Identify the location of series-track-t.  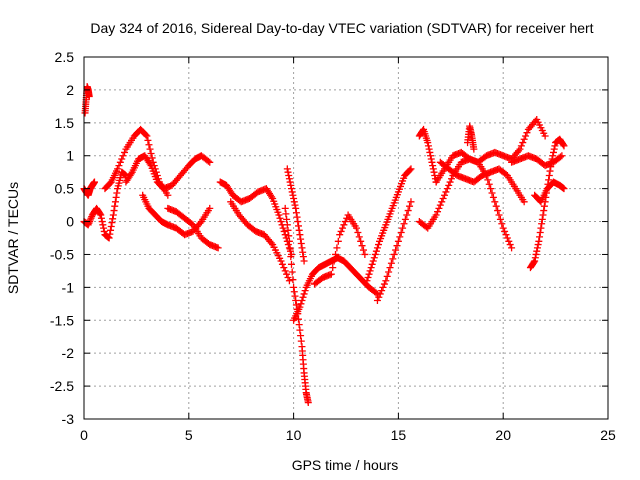
(471, 137).